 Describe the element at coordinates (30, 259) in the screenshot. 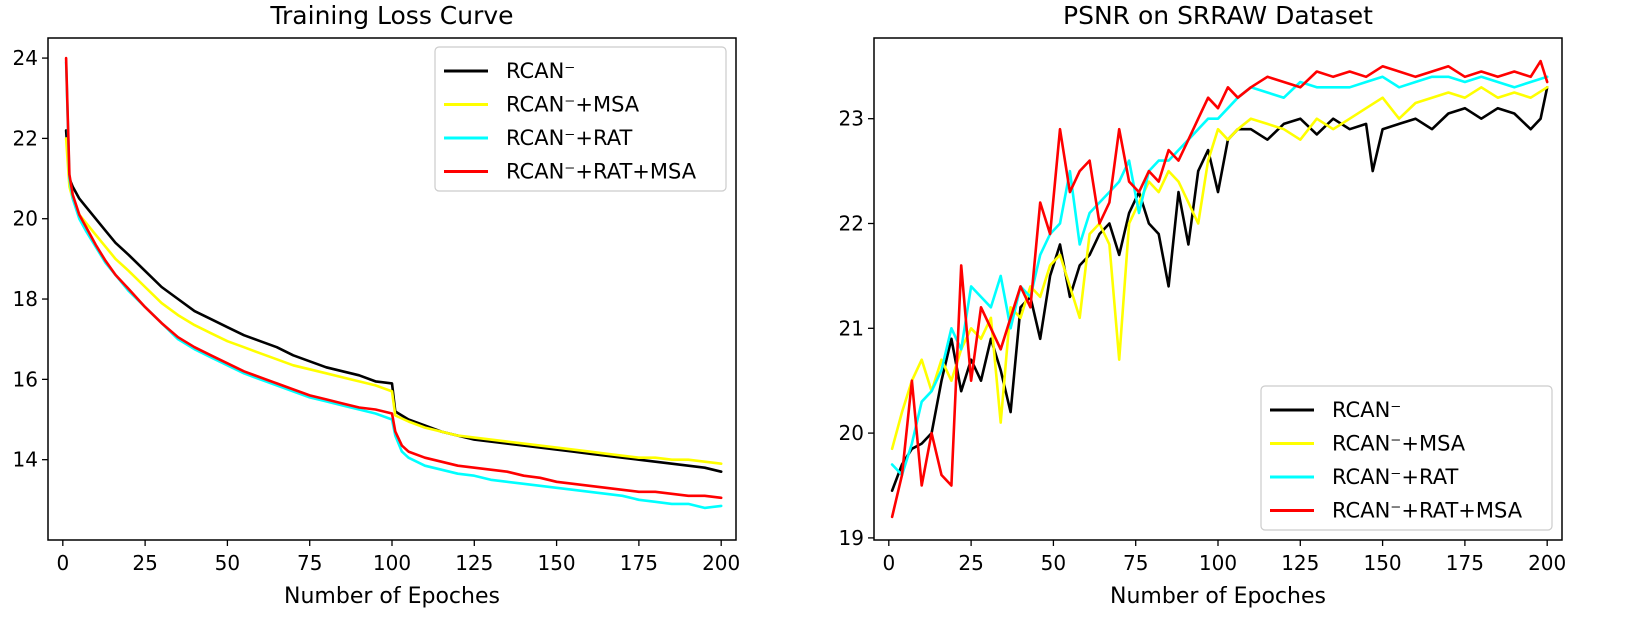

I see `y-axis: 14 16 18 20 22 24` at that location.